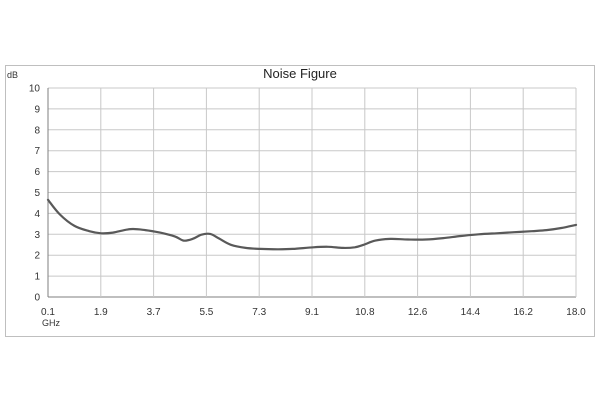 The height and width of the screenshot is (400, 600). What do you see at coordinates (37, 235) in the screenshot?
I see `y-tick-label: 3` at bounding box center [37, 235].